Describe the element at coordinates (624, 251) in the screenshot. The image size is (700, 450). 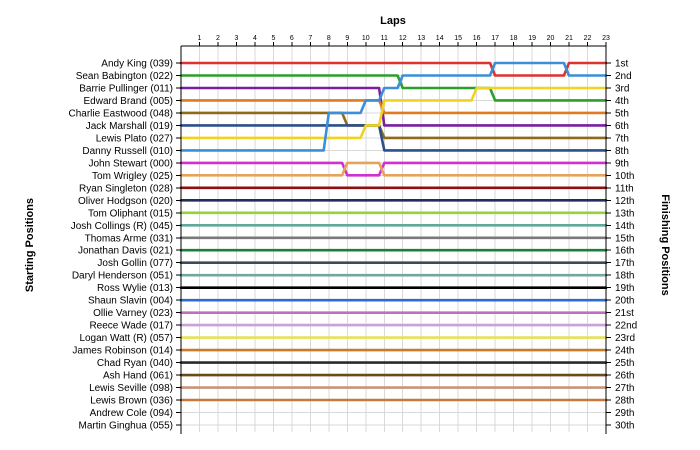
I see `finish-label: 16th` at that location.